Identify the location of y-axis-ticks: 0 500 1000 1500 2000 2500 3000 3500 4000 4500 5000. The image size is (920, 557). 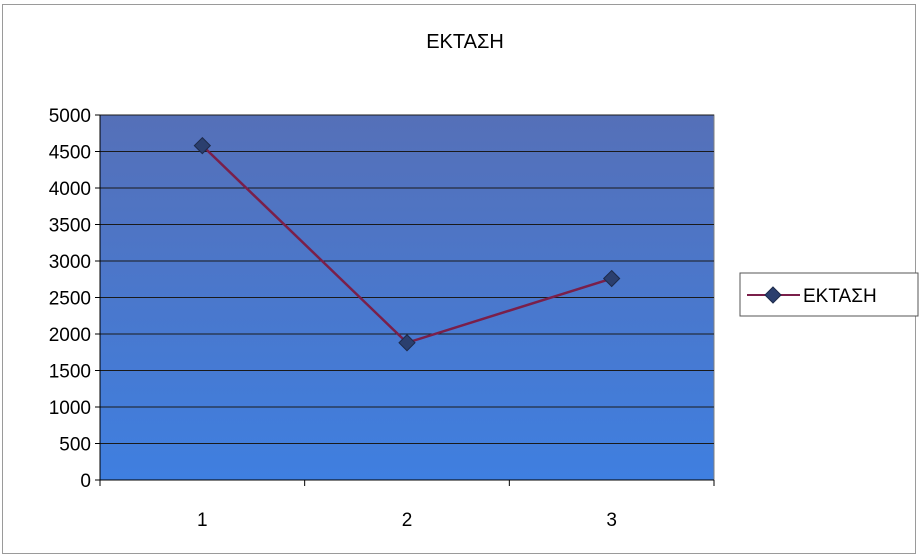
(74, 299).